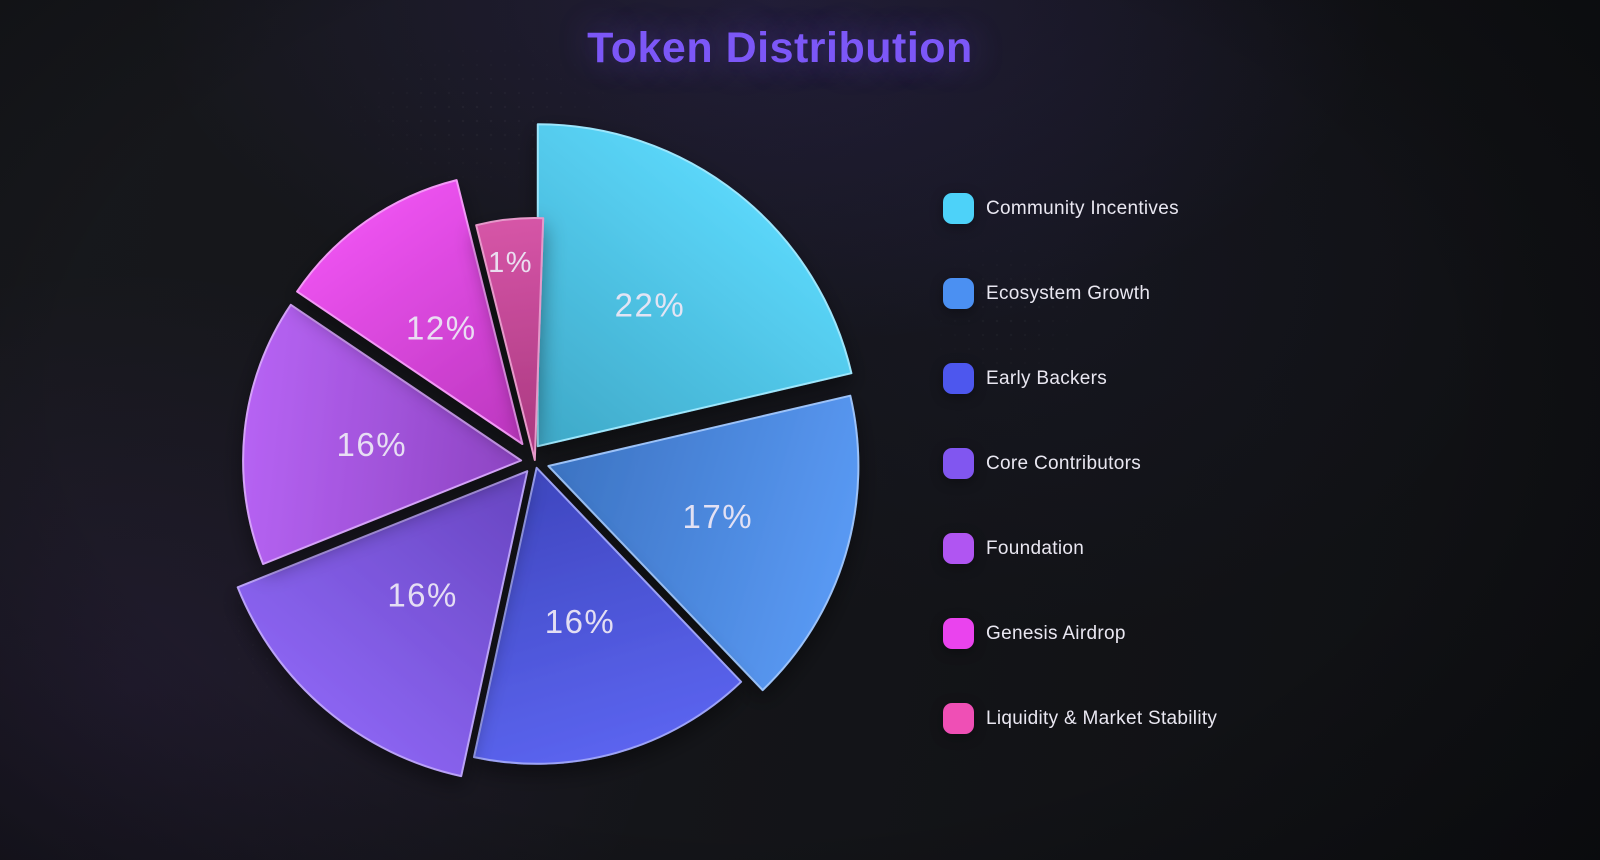 This screenshot has width=1600, height=860. Describe the element at coordinates (718, 516) in the screenshot. I see `slice-label-ecosystem-growth: 17%` at that location.